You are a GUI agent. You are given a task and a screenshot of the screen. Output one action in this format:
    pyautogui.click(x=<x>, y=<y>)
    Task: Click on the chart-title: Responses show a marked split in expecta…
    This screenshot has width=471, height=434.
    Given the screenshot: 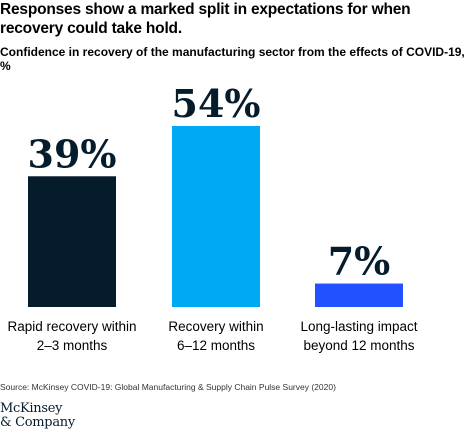 What is the action you would take?
    pyautogui.click(x=205, y=19)
    